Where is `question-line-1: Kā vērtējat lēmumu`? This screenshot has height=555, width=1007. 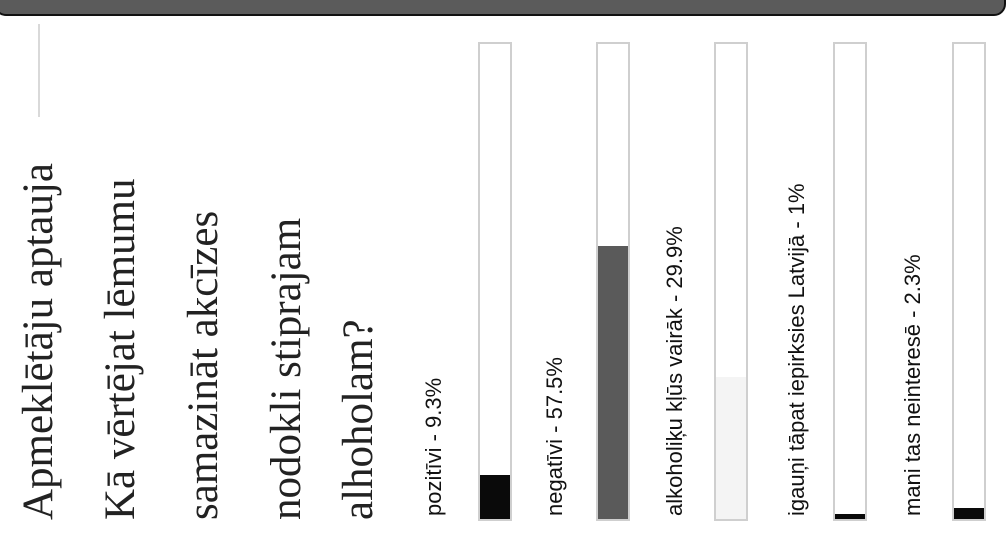 question-line-1: Kā vērtējat lēmumu is located at coordinates (120, 349).